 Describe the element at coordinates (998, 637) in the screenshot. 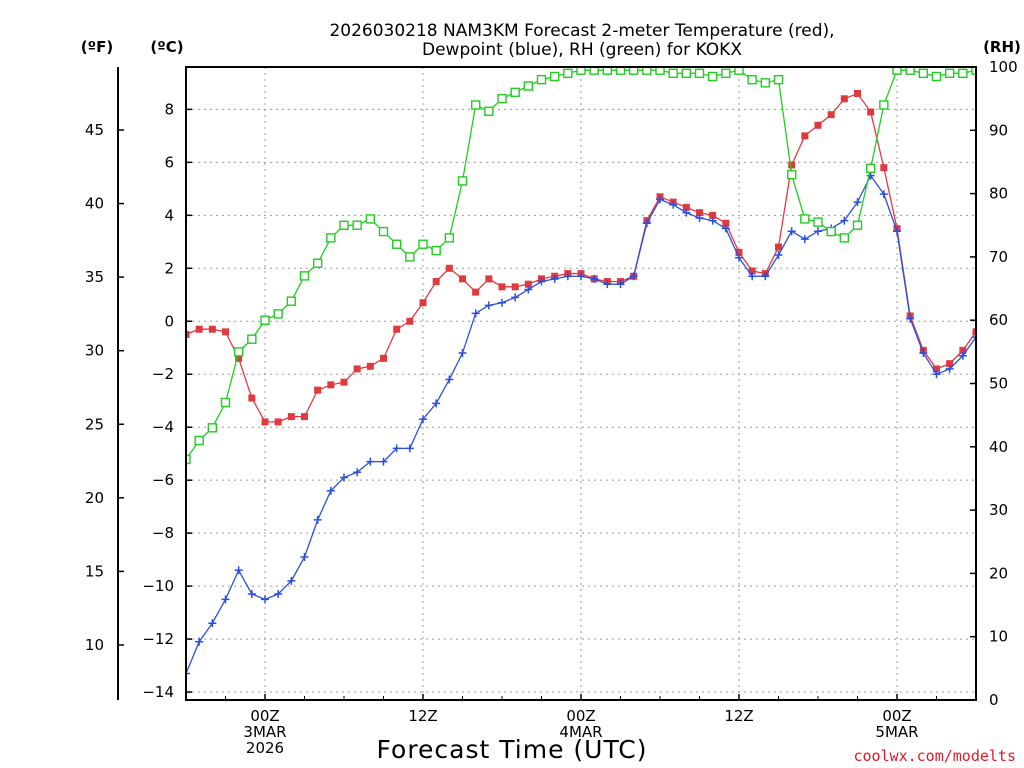

I see `rh-tick-label: 10` at that location.